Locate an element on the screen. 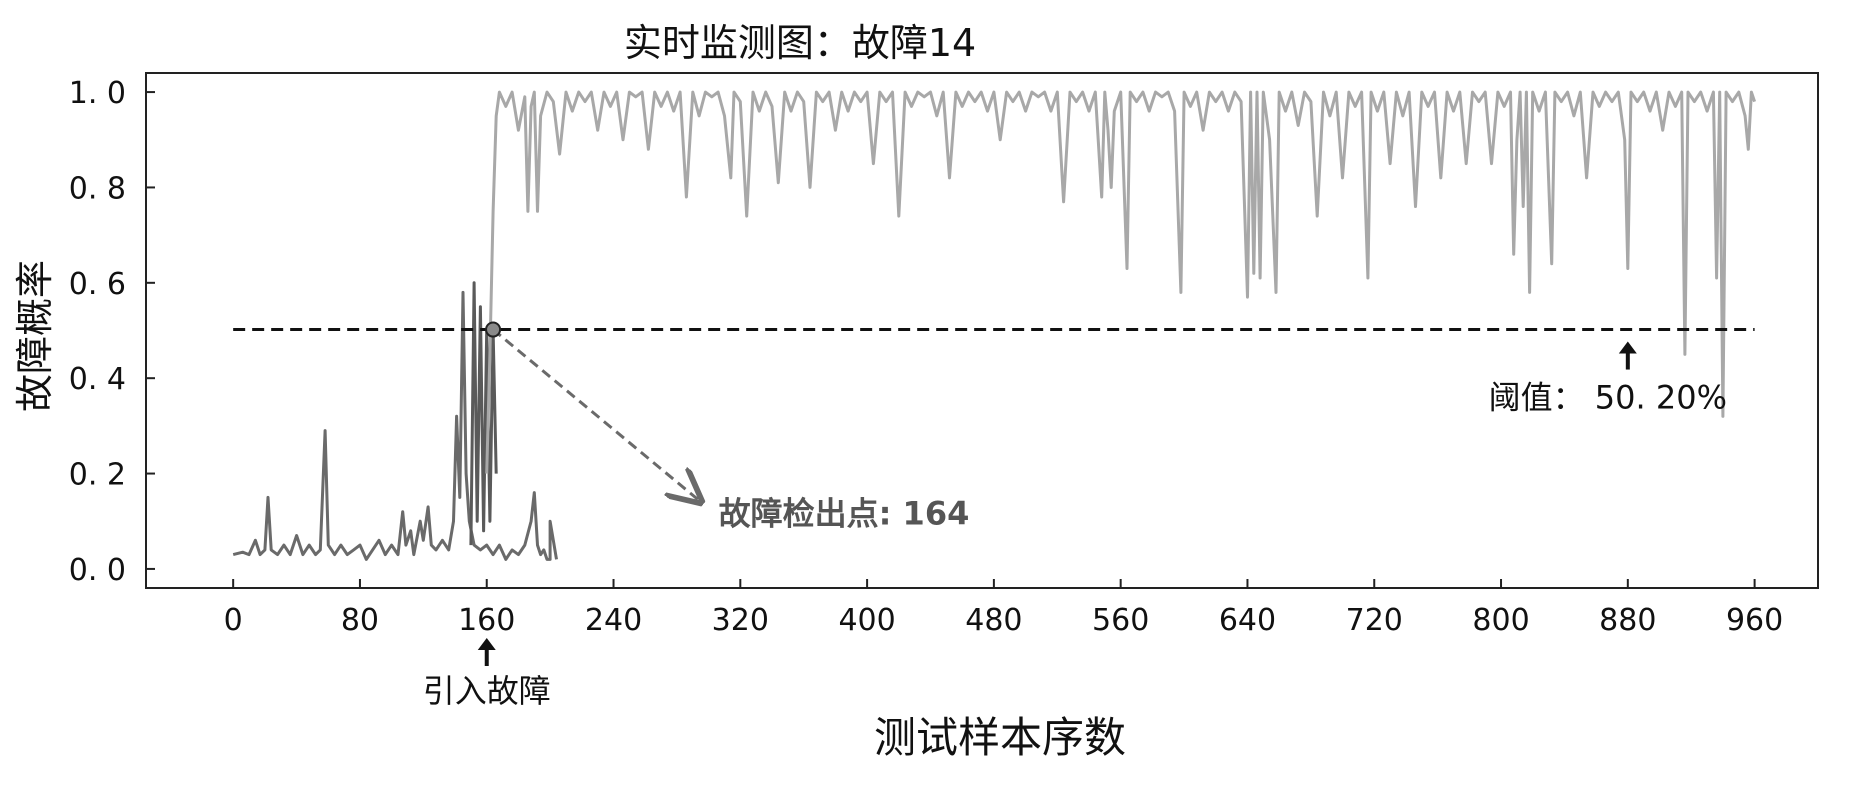 The image size is (1875, 785). series-line-before-fault is located at coordinates (395, 425).